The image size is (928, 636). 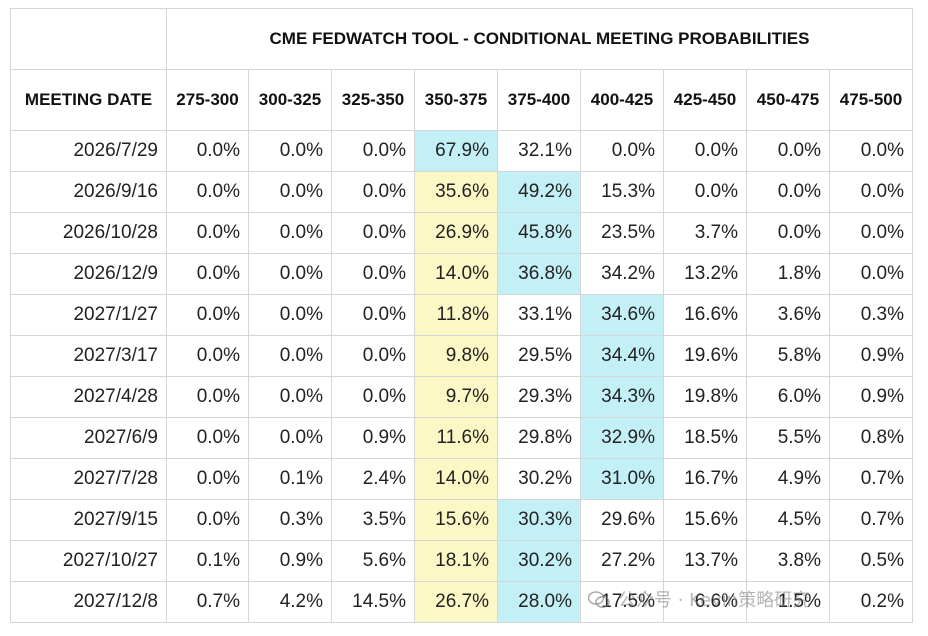 What do you see at coordinates (207, 100) in the screenshot?
I see `column-header: 275-300` at bounding box center [207, 100].